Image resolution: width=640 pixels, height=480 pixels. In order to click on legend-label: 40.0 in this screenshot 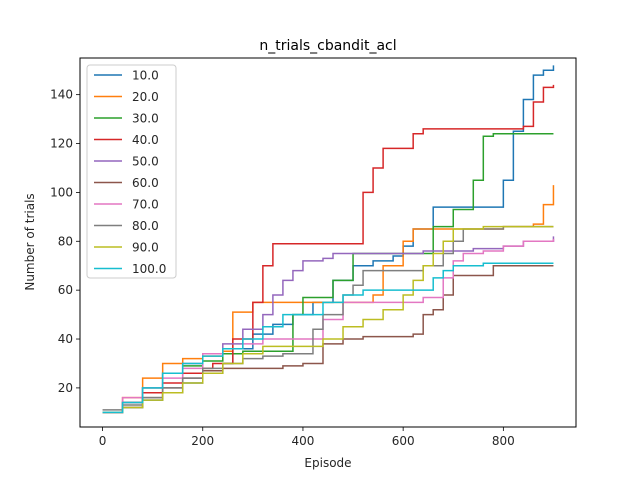, I will do `click(145, 140)`.